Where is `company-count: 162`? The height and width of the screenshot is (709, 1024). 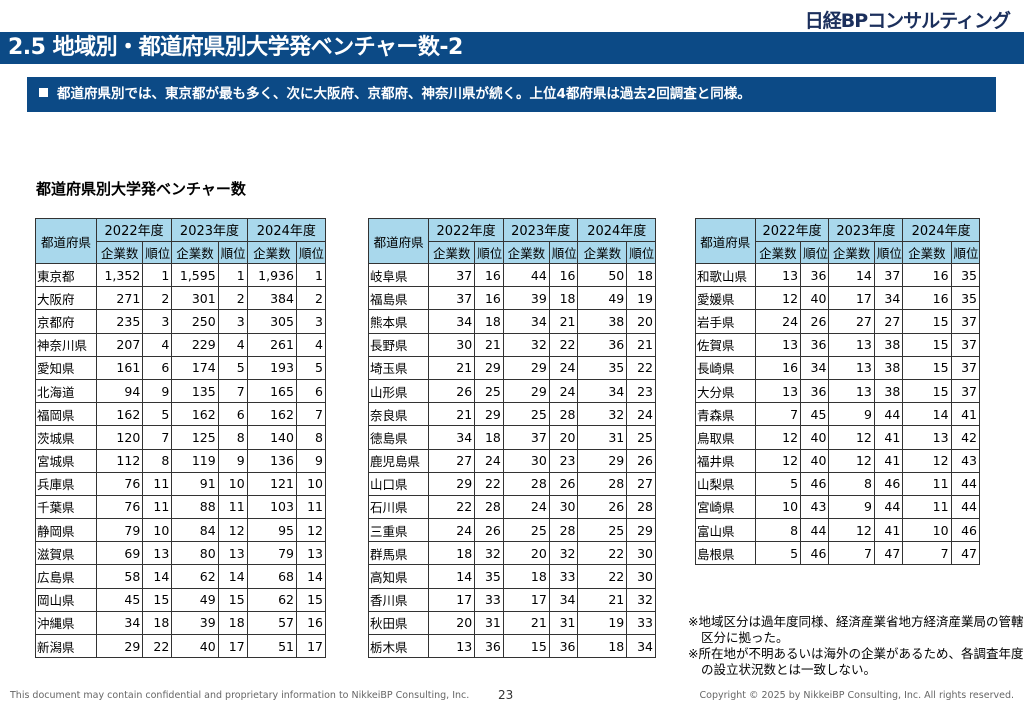 company-count: 162 is located at coordinates (271, 414).